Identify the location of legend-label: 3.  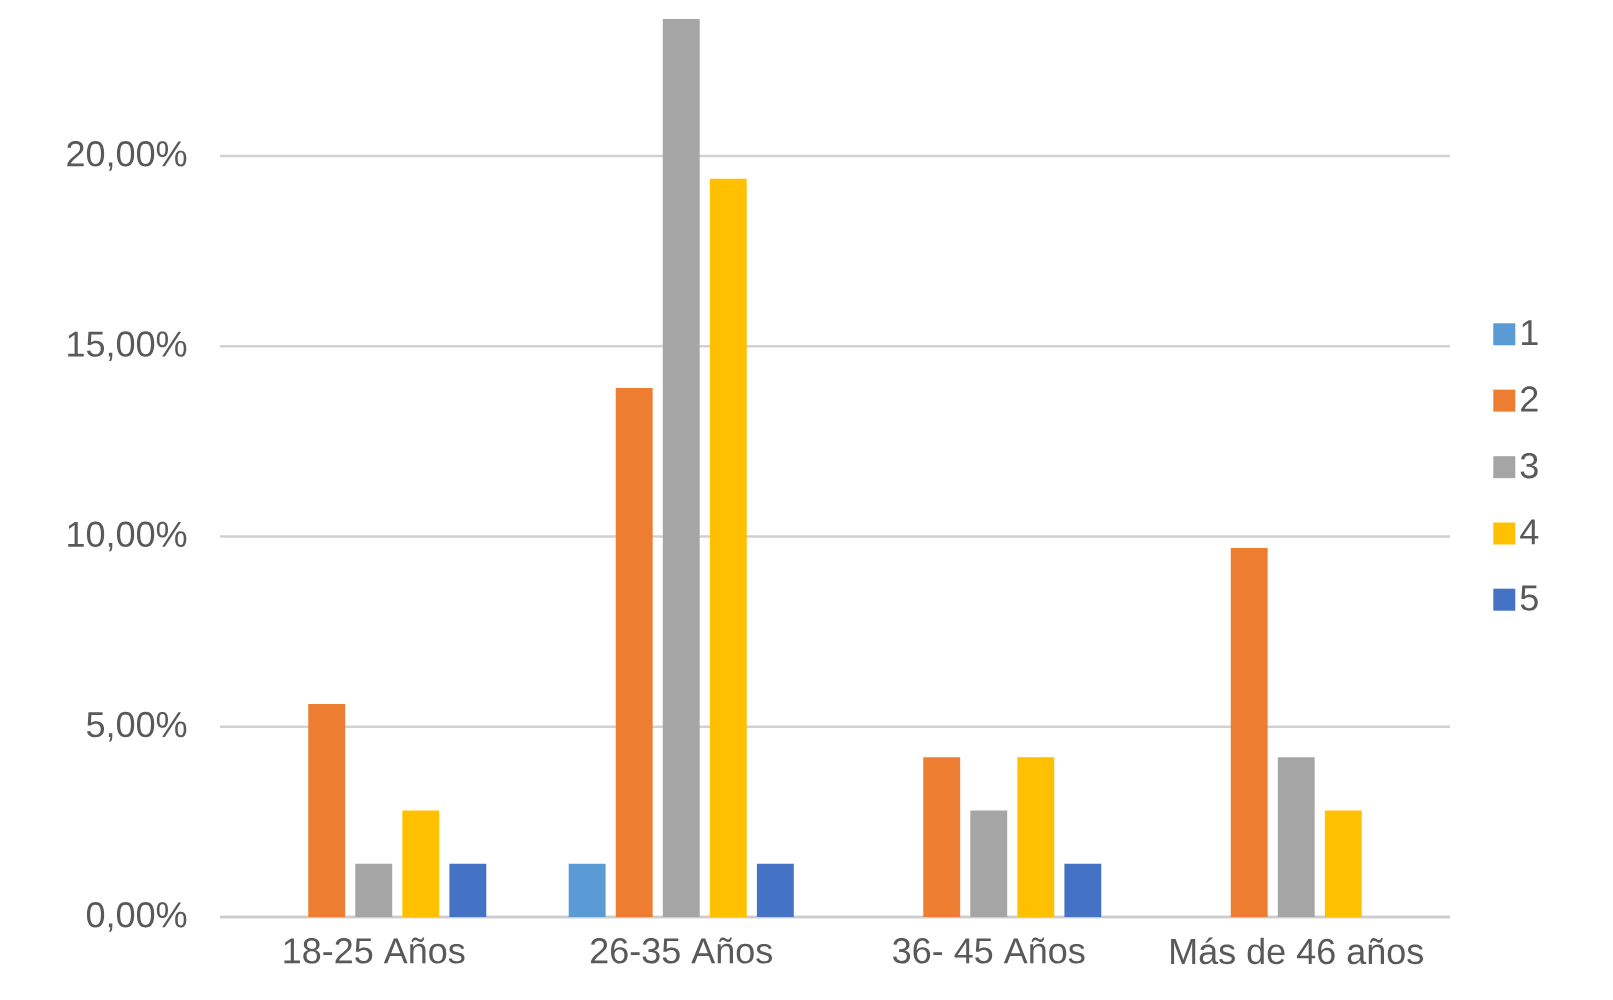
(1529, 465).